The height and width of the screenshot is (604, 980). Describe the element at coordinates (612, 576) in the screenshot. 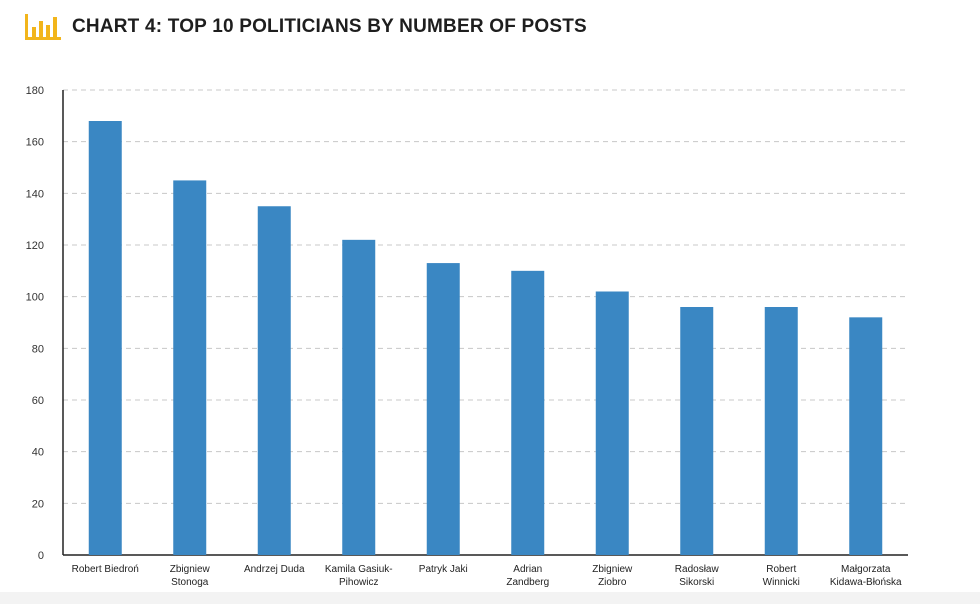

I see `x-tick-label: Zbigniew Ziobro` at that location.